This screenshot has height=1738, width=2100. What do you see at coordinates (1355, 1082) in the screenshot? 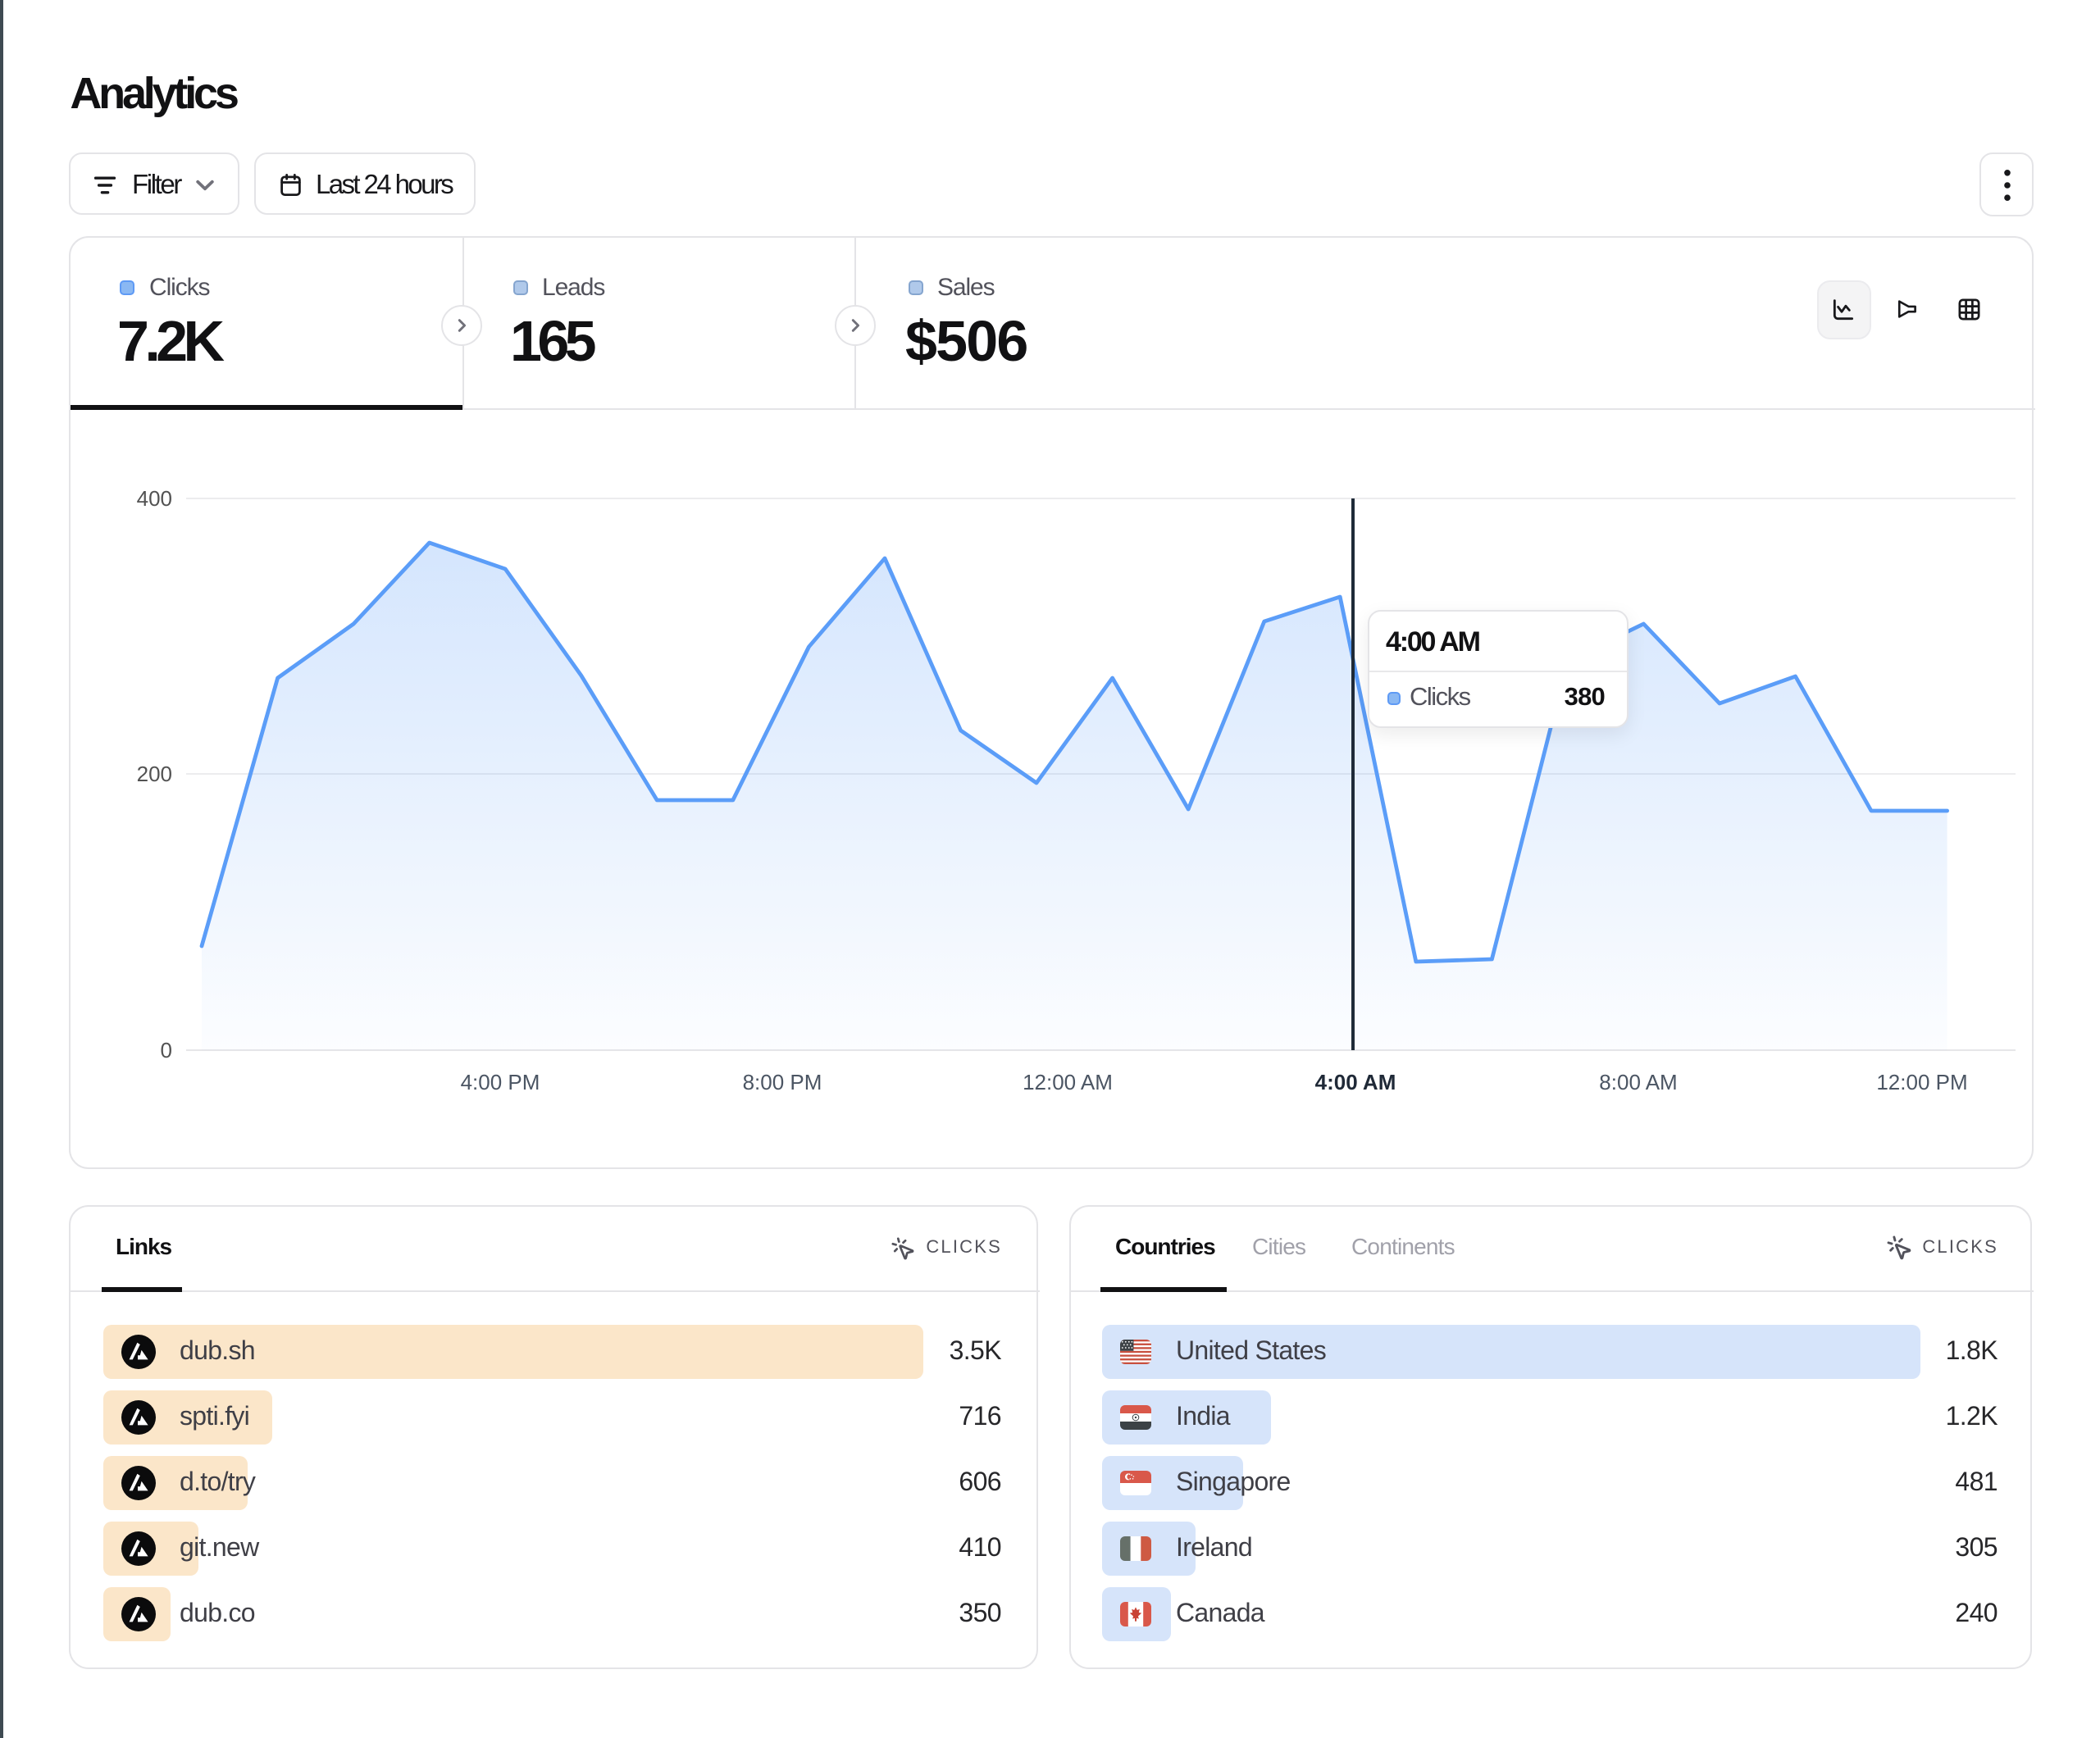
I see `svg-text: 4:00 AM` at bounding box center [1355, 1082].